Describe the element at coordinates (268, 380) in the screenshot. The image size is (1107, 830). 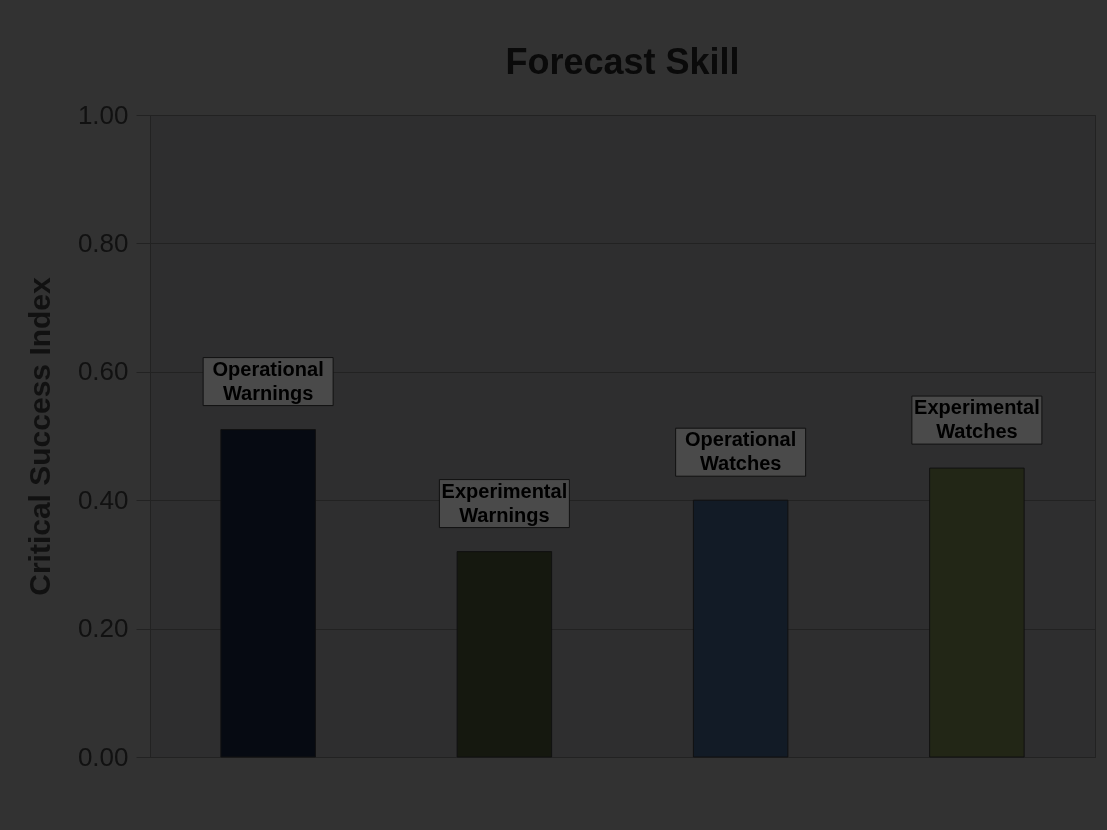
I see `x-tick-label: Operational Warnings` at that location.